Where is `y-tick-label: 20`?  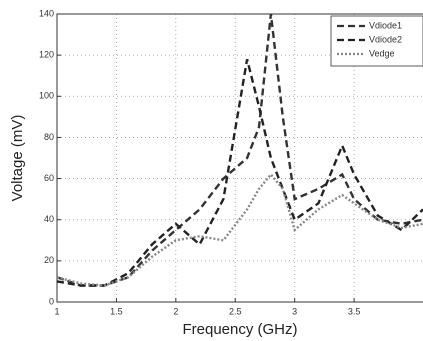 y-tick-label: 20 is located at coordinates (49, 260).